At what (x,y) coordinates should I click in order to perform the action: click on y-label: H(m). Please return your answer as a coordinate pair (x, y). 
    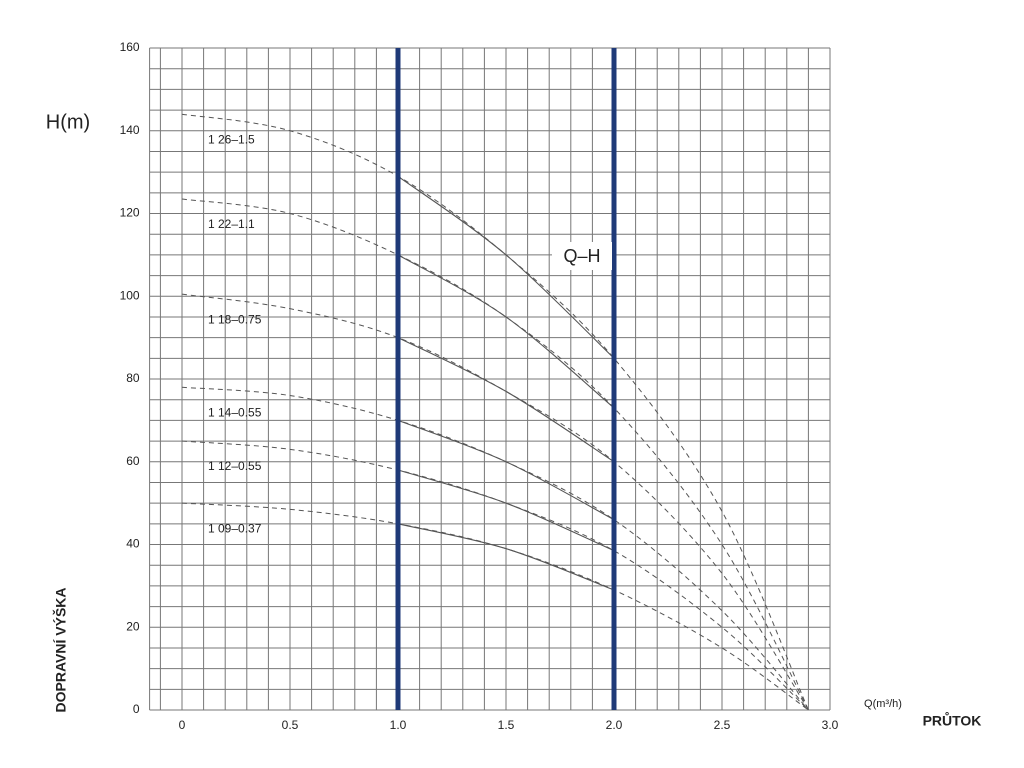
    Looking at the image, I should click on (68, 122).